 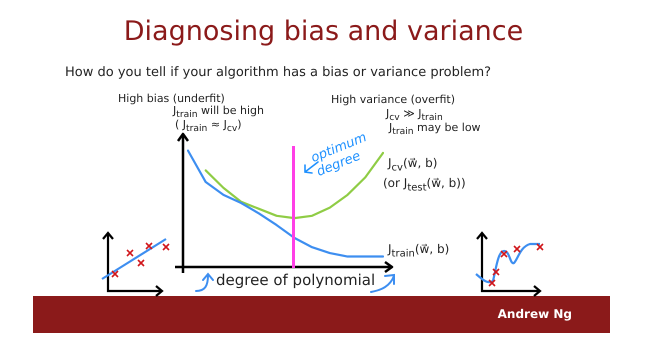 What do you see at coordinates (534, 314) in the screenshot?
I see `text: Andrew Ng` at bounding box center [534, 314].